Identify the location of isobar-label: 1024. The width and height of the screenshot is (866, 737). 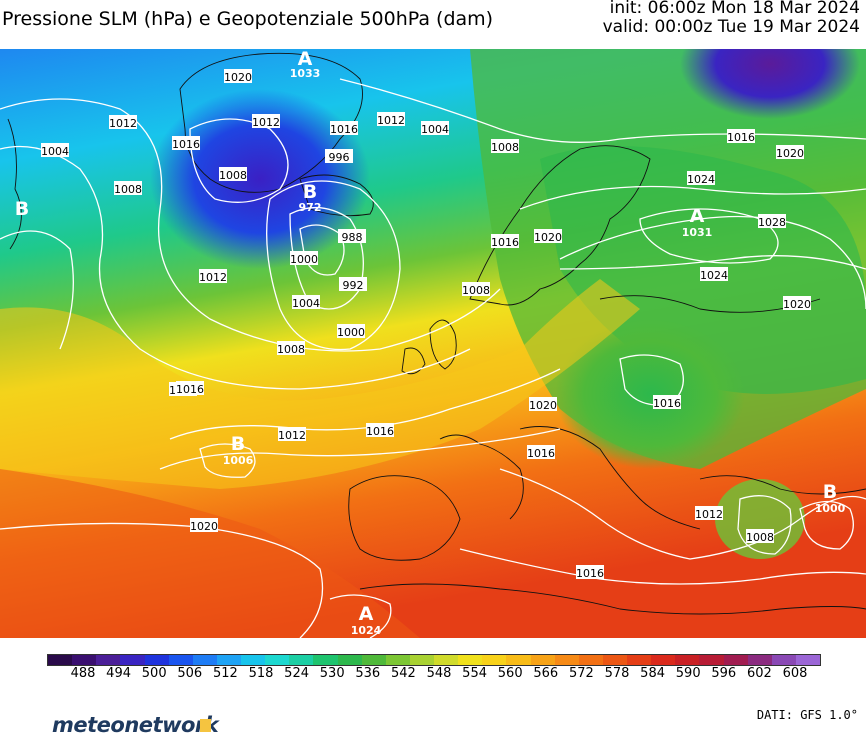
(714, 274).